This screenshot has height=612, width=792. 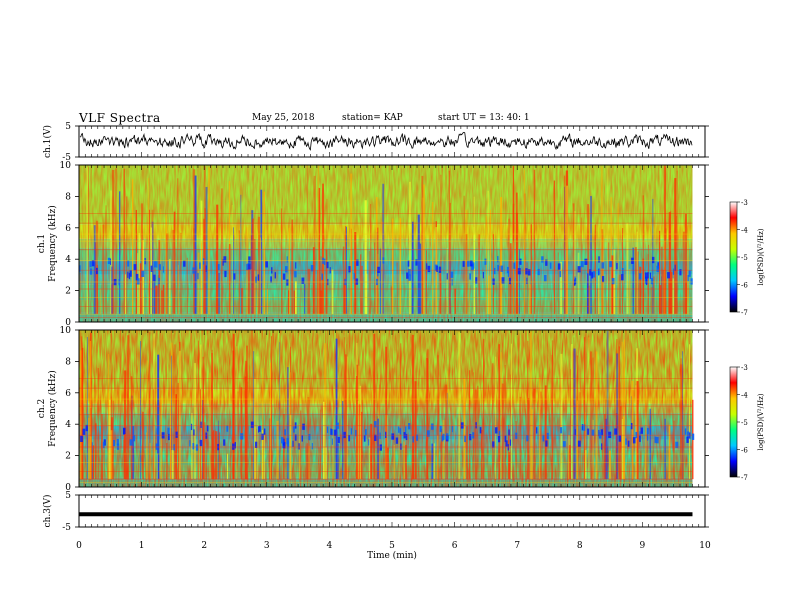 What do you see at coordinates (744, 368) in the screenshot?
I see `colorbar-tick-label: -3` at bounding box center [744, 368].